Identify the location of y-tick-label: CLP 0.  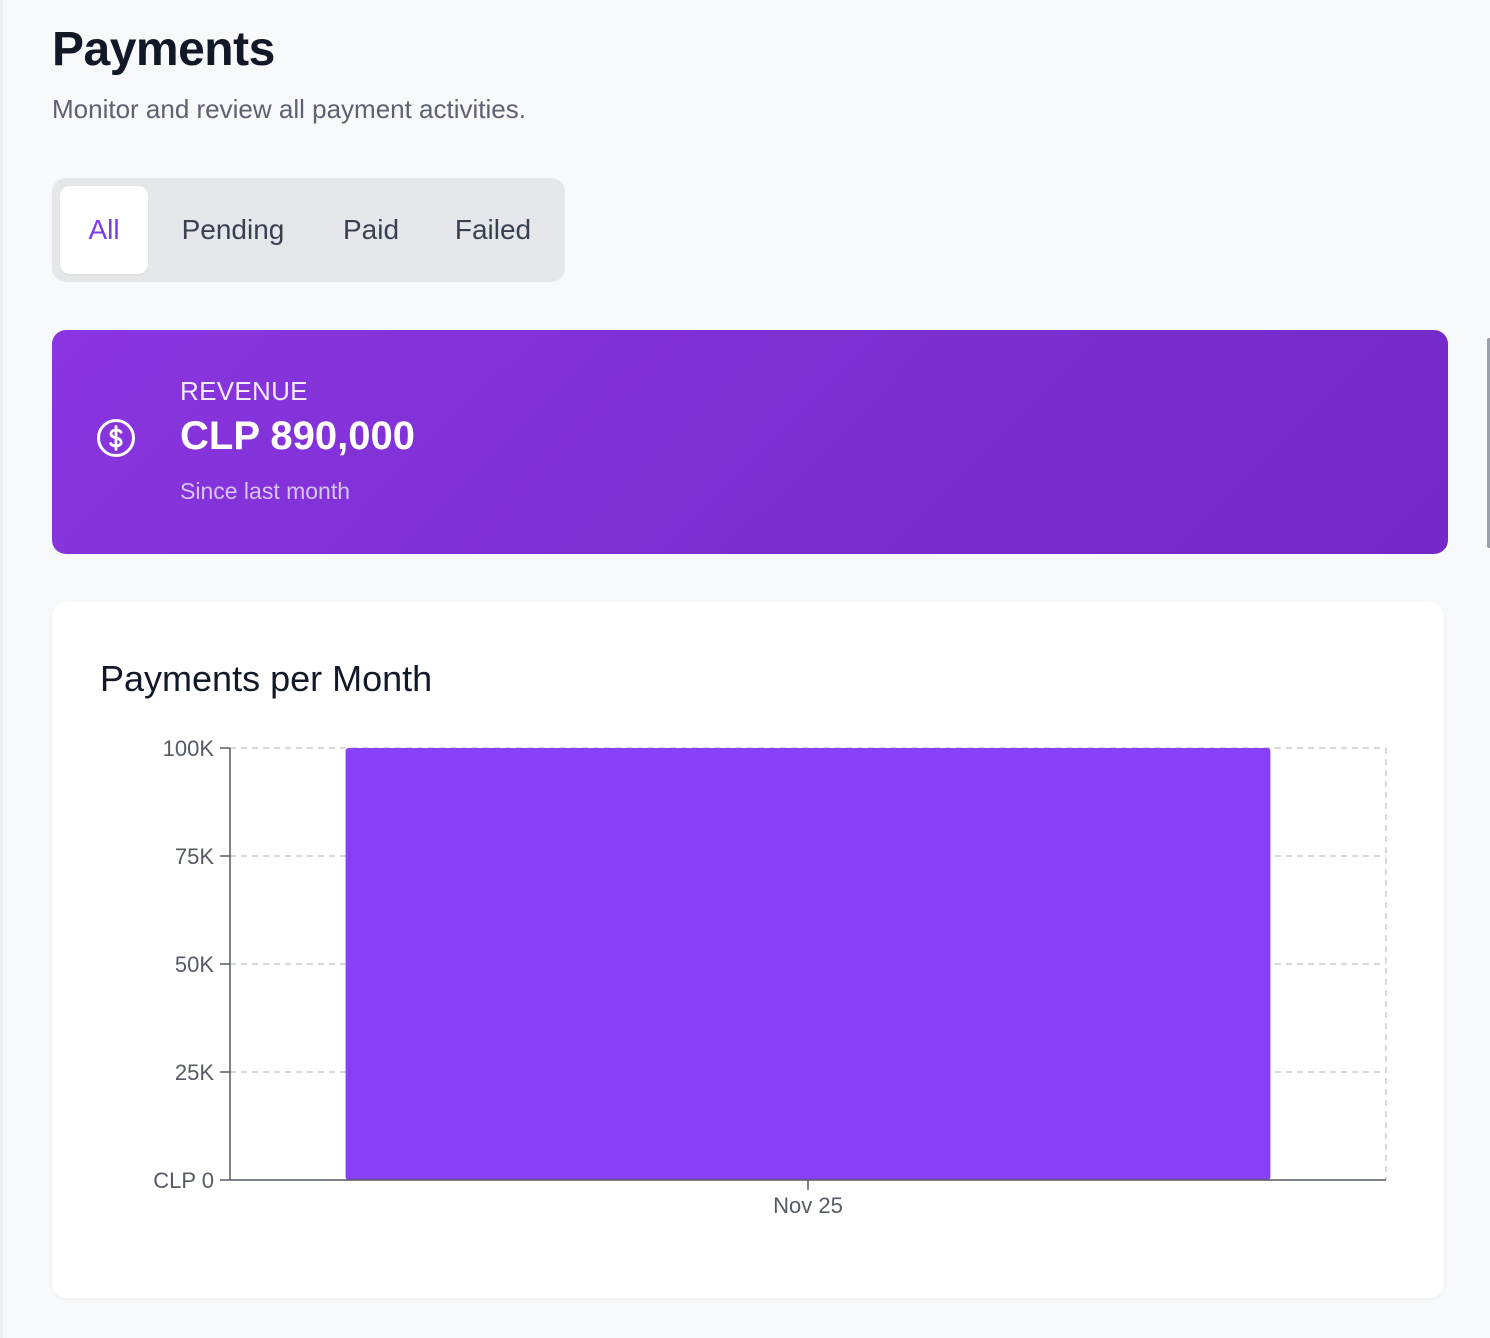
(183, 1180).